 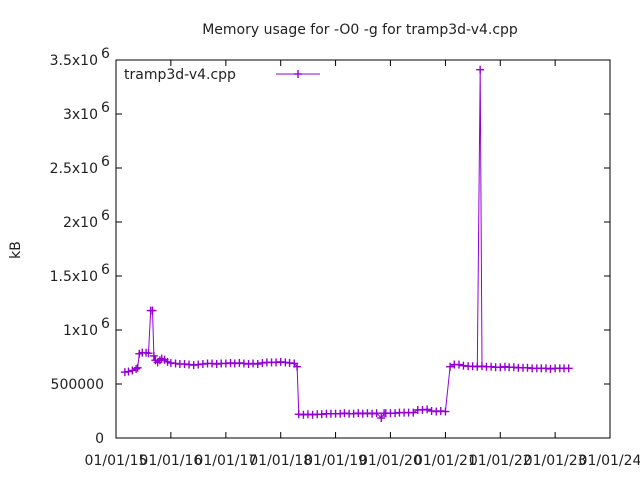 What do you see at coordinates (74, 277) in the screenshot?
I see `y-tick-label: 1.5x10` at bounding box center [74, 277].